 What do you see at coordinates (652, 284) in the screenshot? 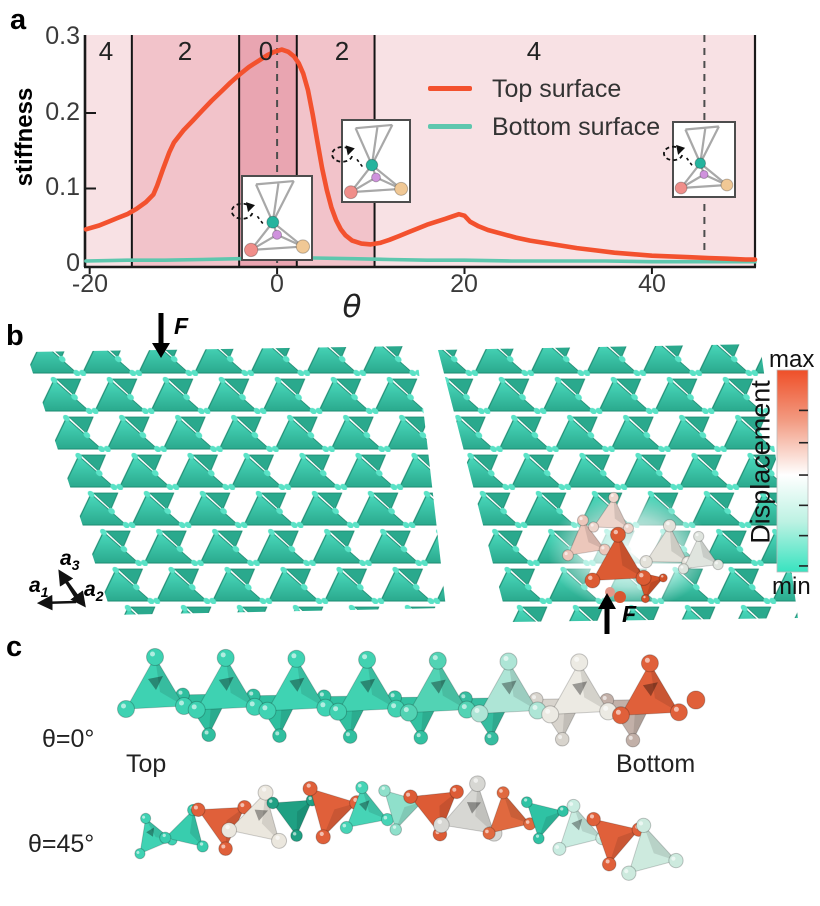
I see `x-tick-40: 40` at bounding box center [652, 284].